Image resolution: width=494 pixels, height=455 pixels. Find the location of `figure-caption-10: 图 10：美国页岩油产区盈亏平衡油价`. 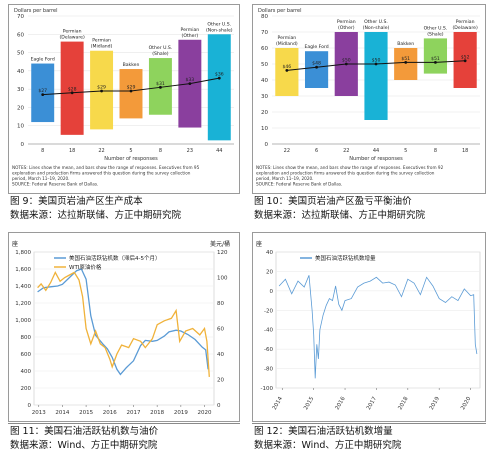

figure-caption-10: 图 10：美国页岩油产区盈亏平衡油价 is located at coordinates (333, 201).